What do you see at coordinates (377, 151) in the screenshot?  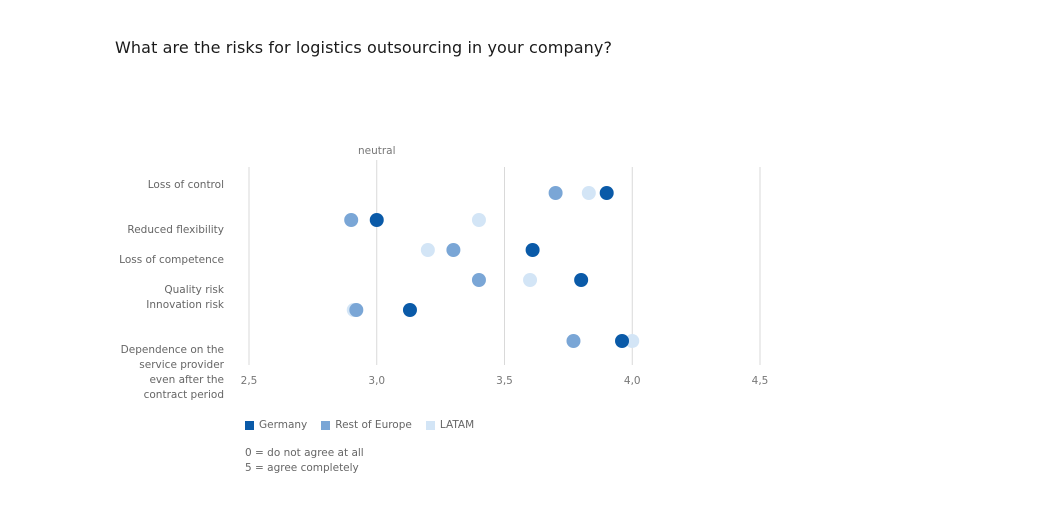 I see `reference-label-neutral: neutral` at bounding box center [377, 151].